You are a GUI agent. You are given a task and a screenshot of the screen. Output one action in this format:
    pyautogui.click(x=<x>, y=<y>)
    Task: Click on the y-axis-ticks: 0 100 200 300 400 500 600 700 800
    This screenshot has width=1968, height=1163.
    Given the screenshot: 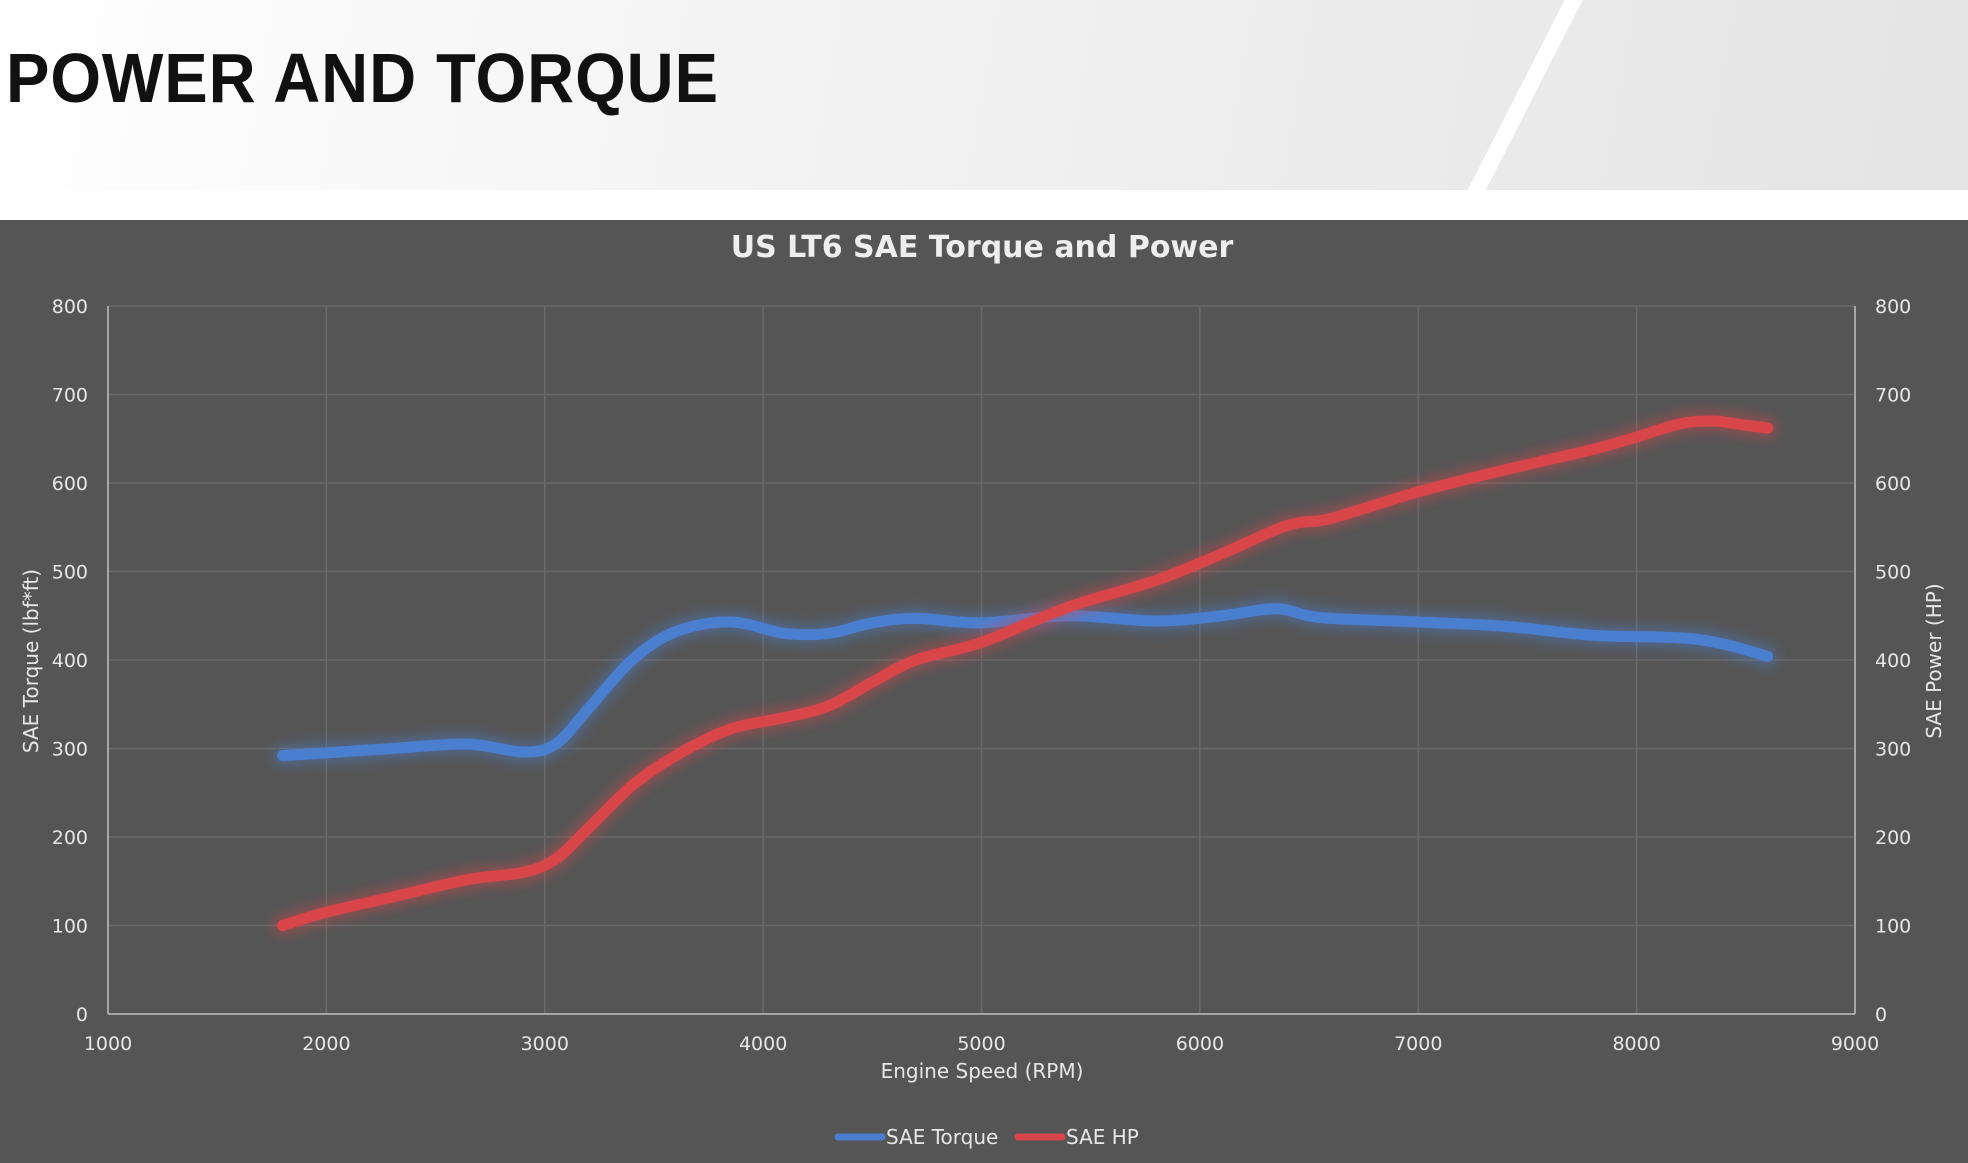 What is the action you would take?
    pyautogui.click(x=70, y=661)
    